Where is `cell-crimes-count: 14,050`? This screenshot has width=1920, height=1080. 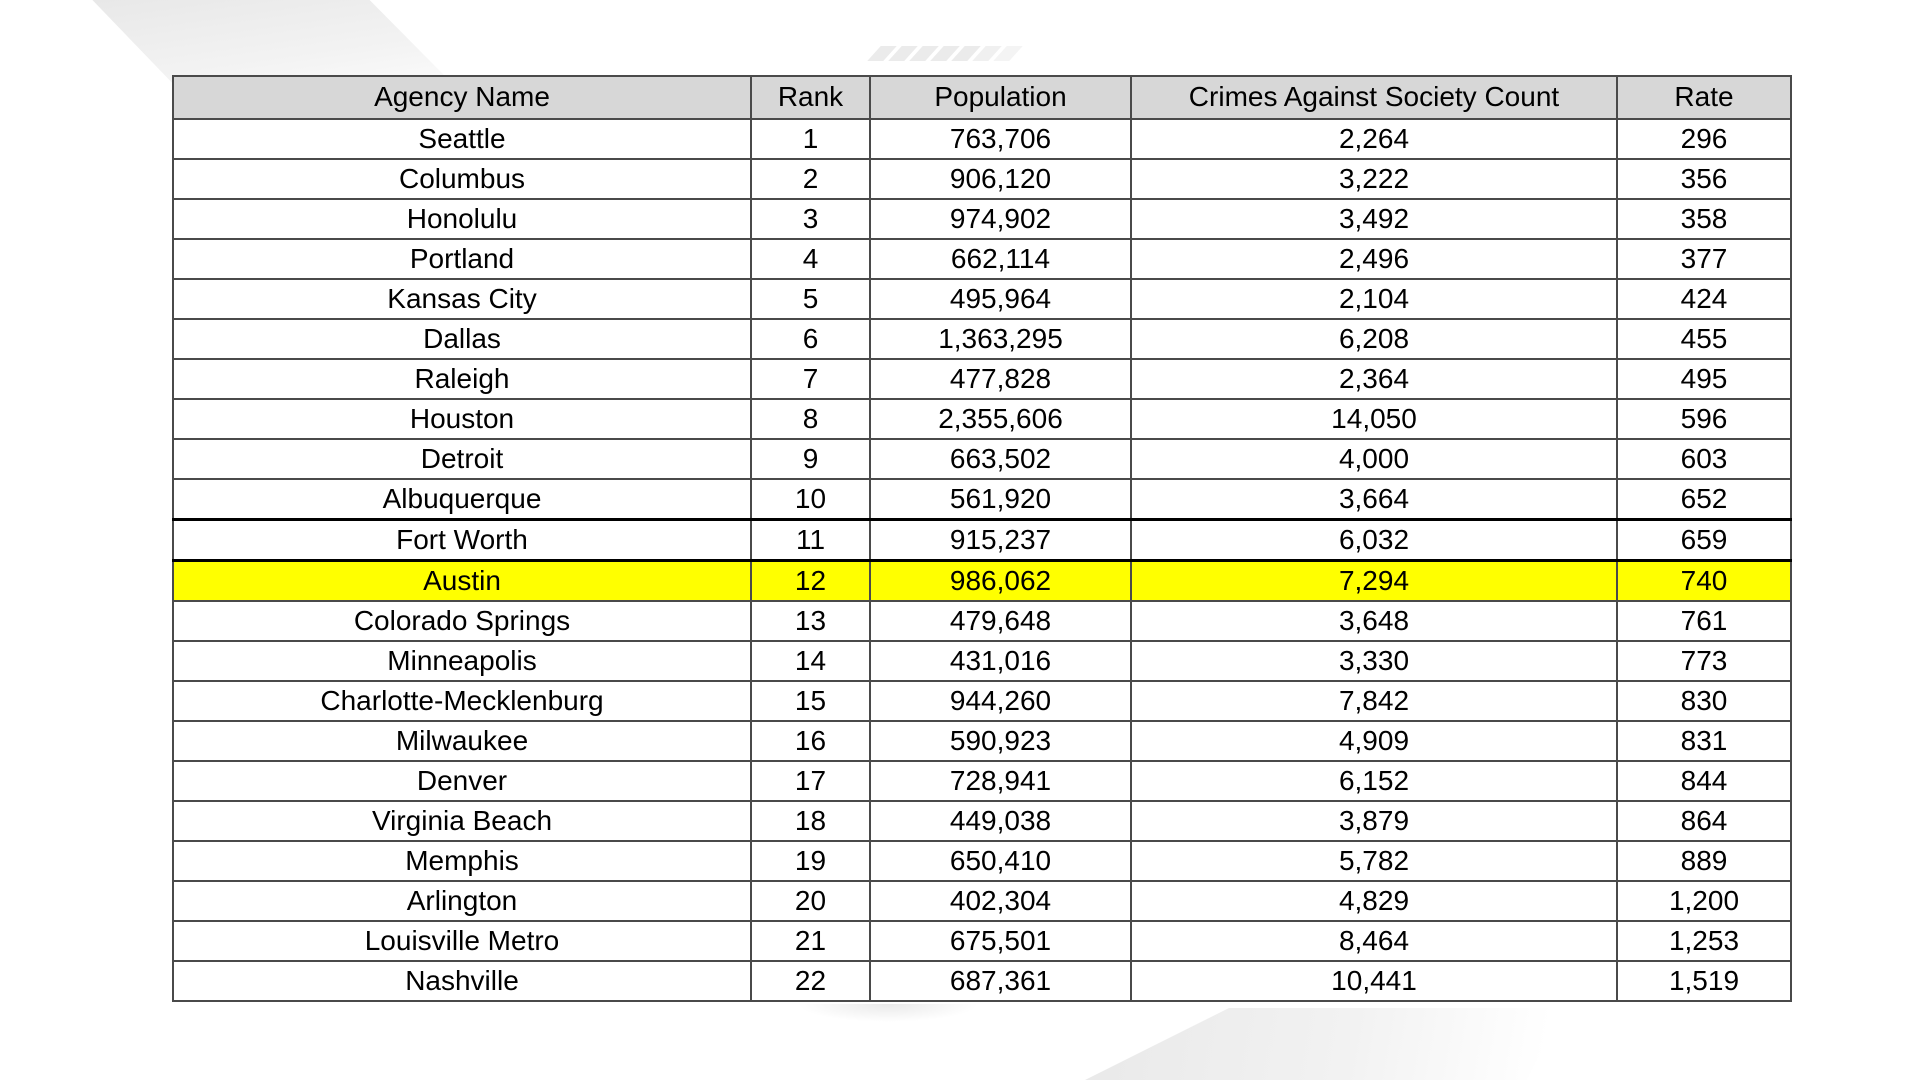
cell-crimes-count: 14,050 is located at coordinates (1374, 419).